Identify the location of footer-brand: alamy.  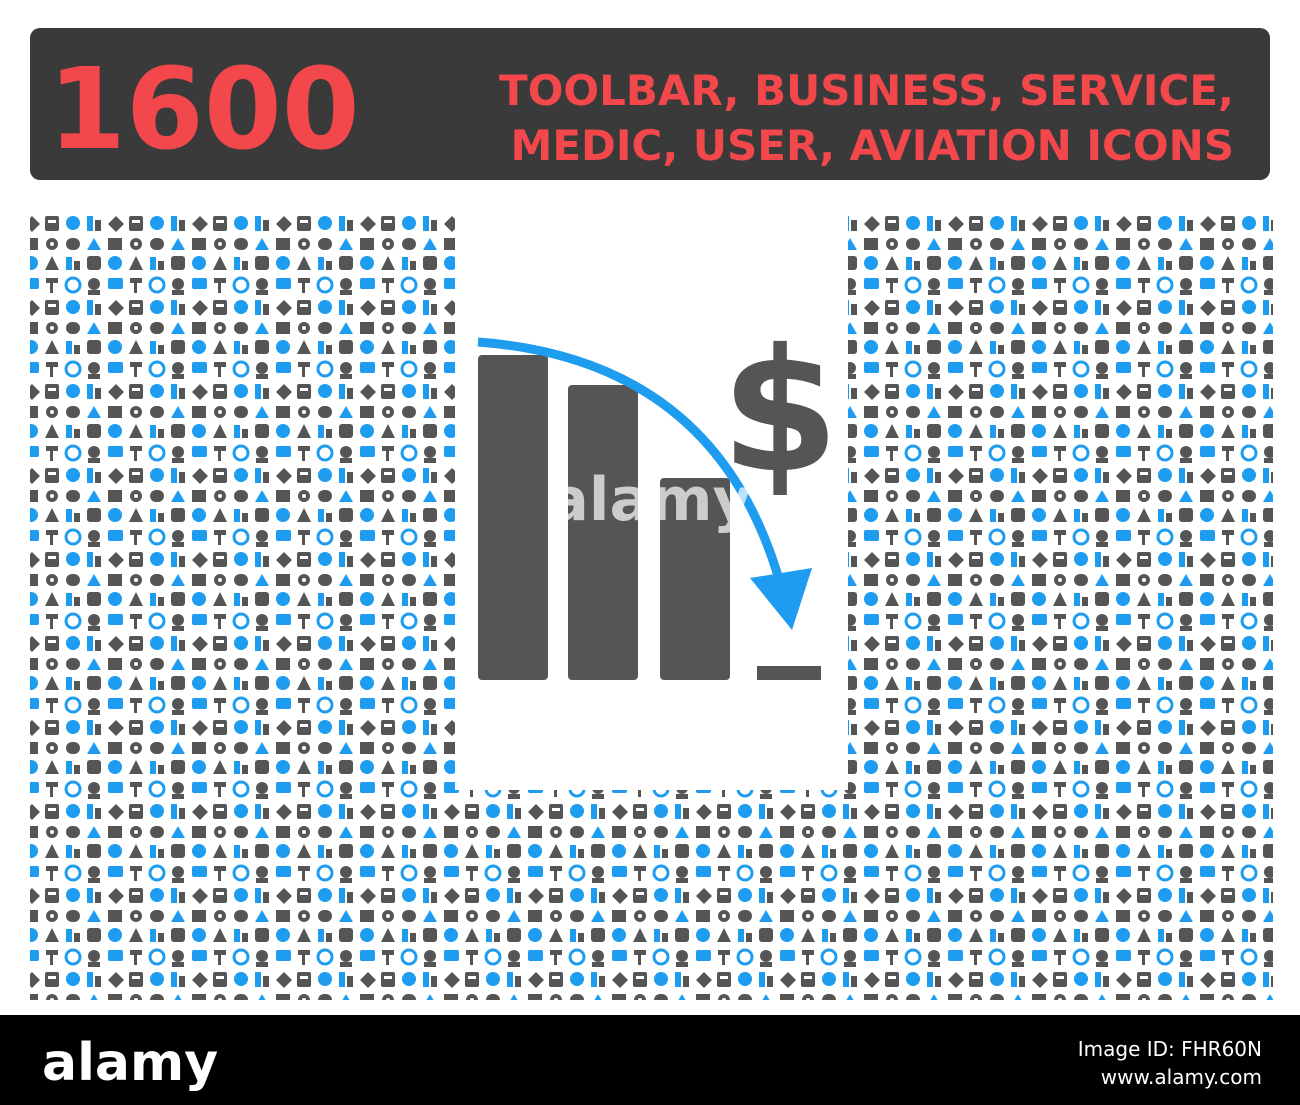
(130, 1063).